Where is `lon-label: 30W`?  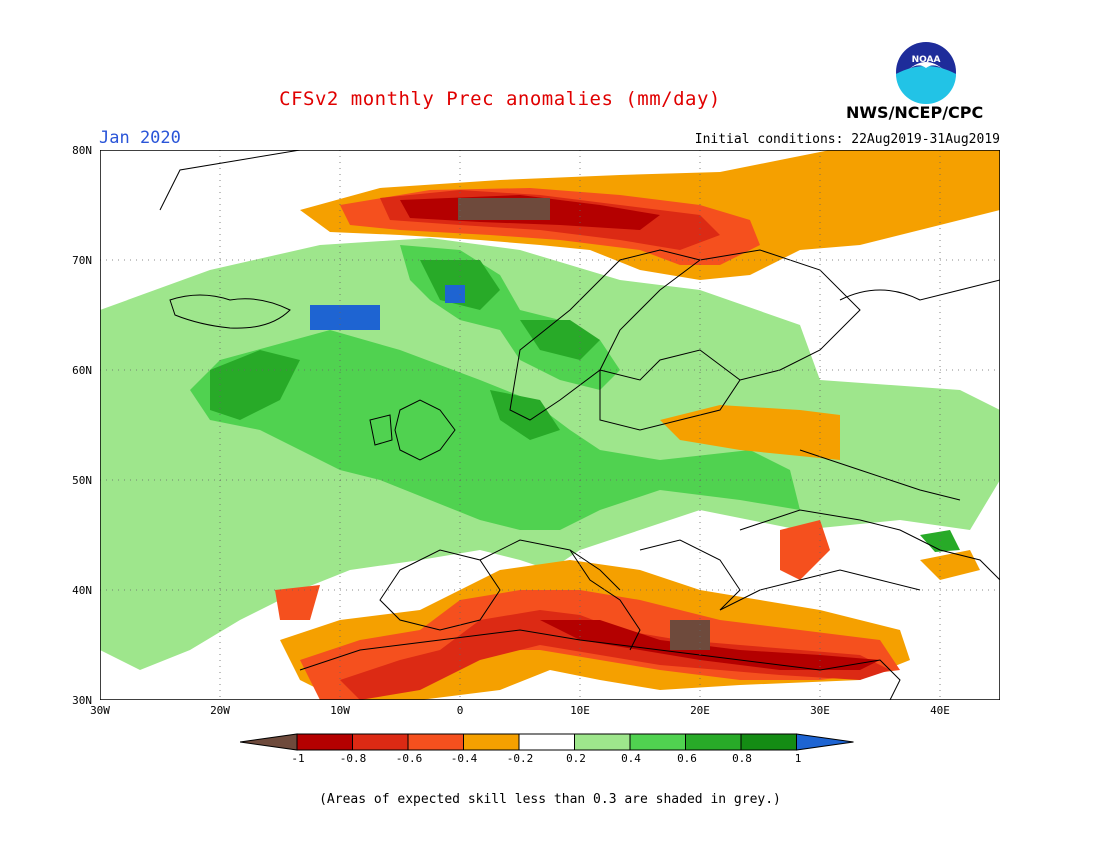 lon-label: 30W is located at coordinates (100, 710).